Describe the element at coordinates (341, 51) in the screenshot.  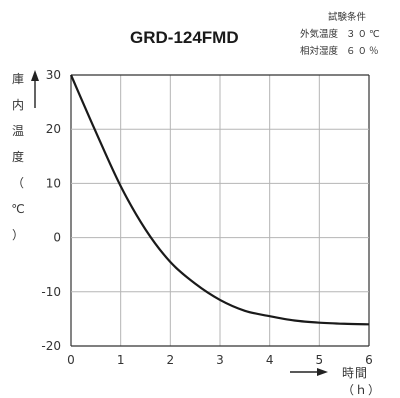
I see `condition-row: 相対湿度 ６０％` at that location.